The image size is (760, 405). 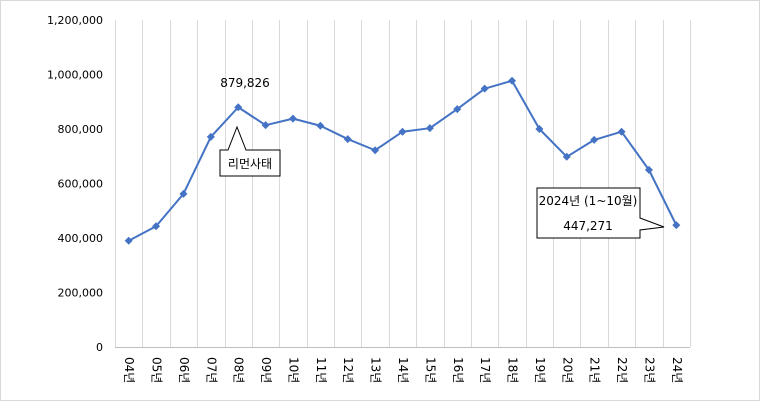 What do you see at coordinates (588, 226) in the screenshot?
I see `callout-2024-value: 447,271` at bounding box center [588, 226].